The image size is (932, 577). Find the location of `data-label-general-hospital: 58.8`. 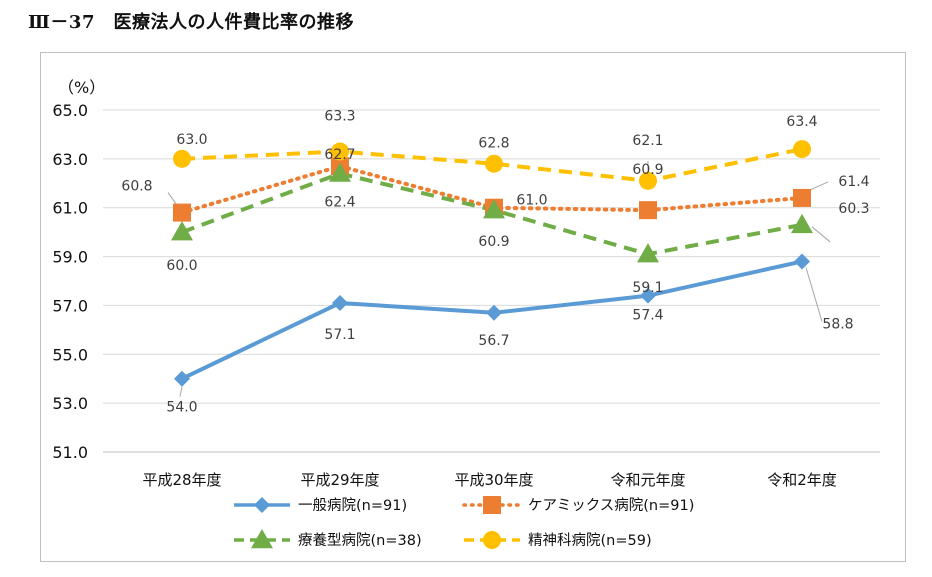

data-label-general-hospital: 58.8 is located at coordinates (837, 324).